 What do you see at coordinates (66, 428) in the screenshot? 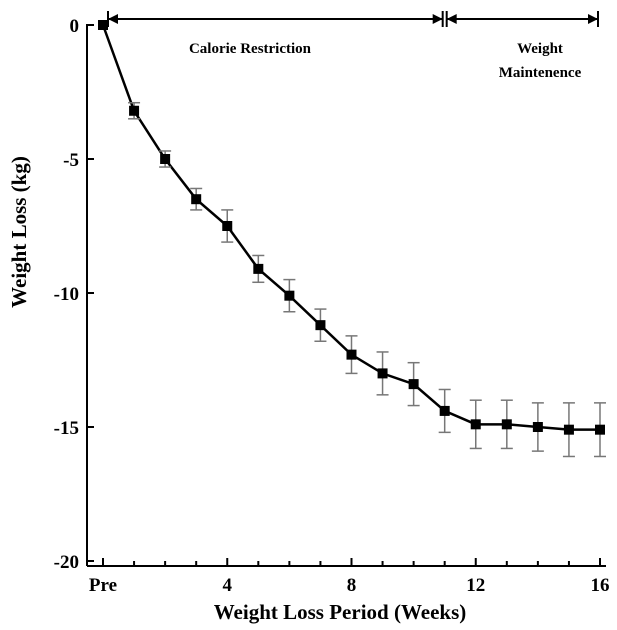
I see `y-tick-label: -15` at bounding box center [66, 428].